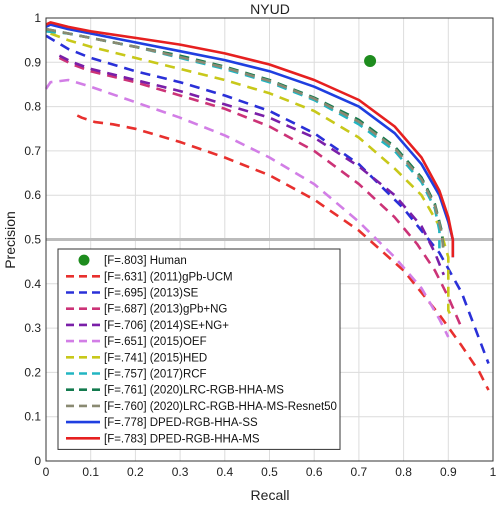 Image resolution: width=498 pixels, height=508 pixels. Describe the element at coordinates (32, 62) in the screenshot. I see `y-tick-label: 0.9` at that location.